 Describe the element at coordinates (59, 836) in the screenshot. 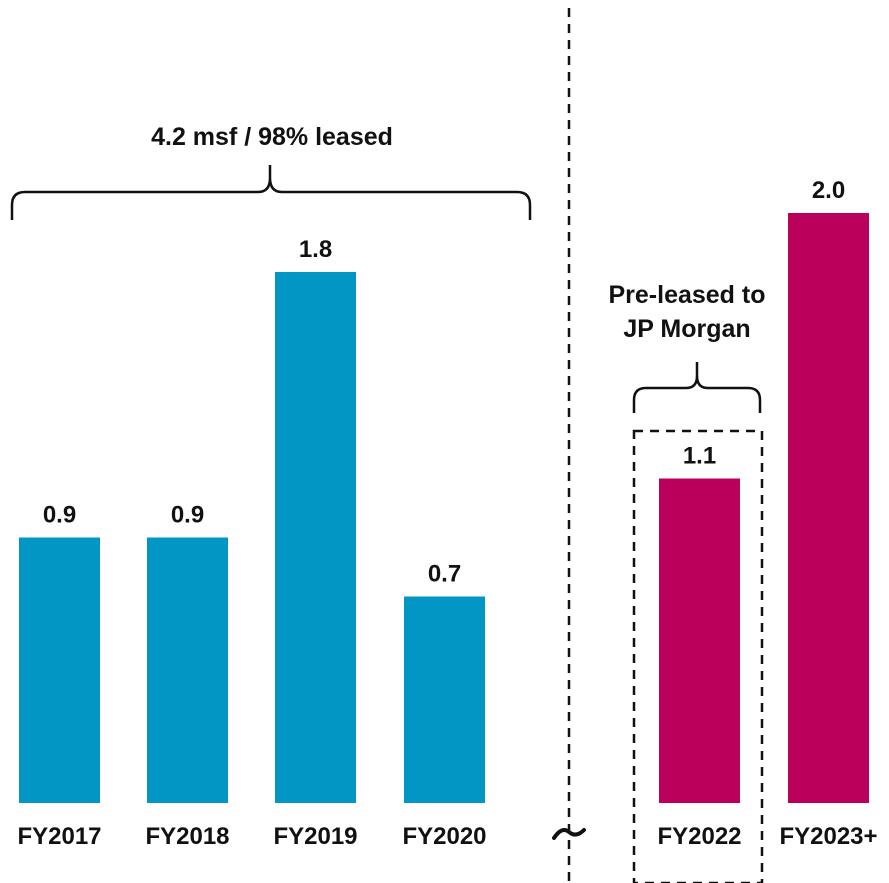

I see `category-label-fy2017: FY2017` at that location.